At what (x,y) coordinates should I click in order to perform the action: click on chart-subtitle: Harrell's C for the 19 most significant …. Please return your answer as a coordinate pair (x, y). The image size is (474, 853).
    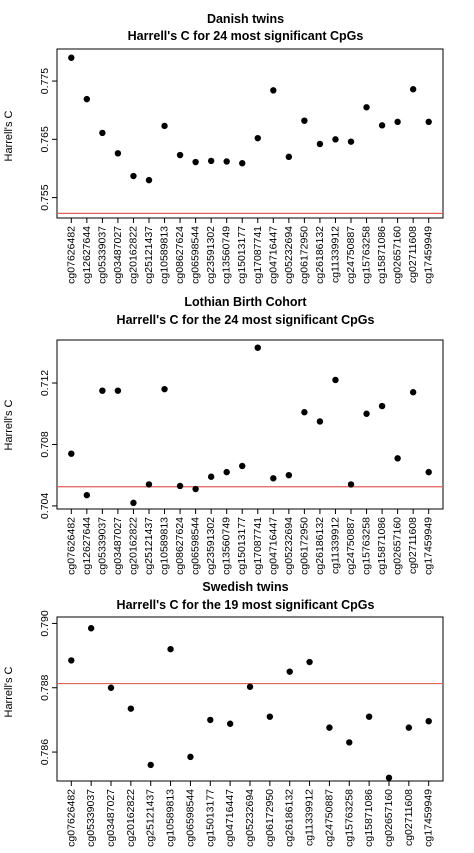
    Looking at the image, I should click on (246, 605).